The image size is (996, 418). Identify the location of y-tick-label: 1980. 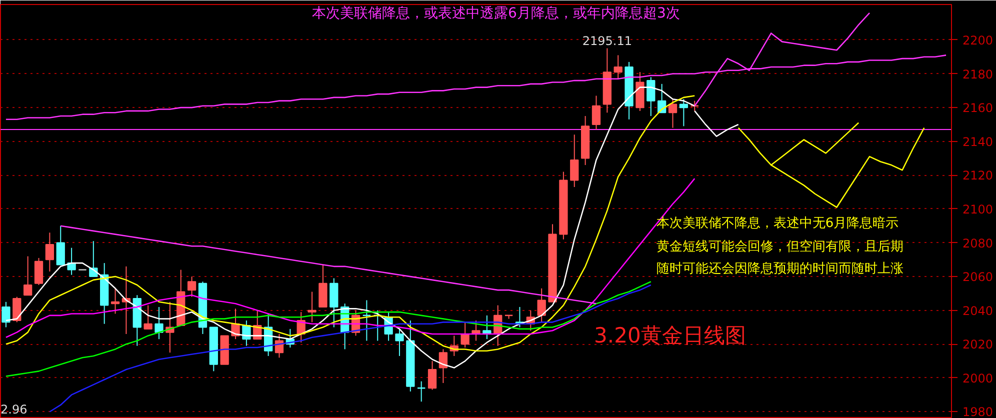
(978, 411).